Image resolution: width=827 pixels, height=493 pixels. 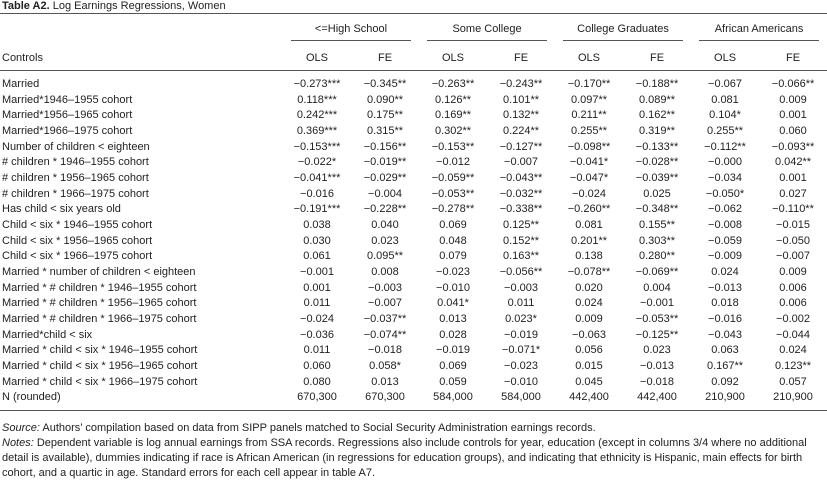 I want to click on cell-value: −0.243**, so click(x=521, y=84).